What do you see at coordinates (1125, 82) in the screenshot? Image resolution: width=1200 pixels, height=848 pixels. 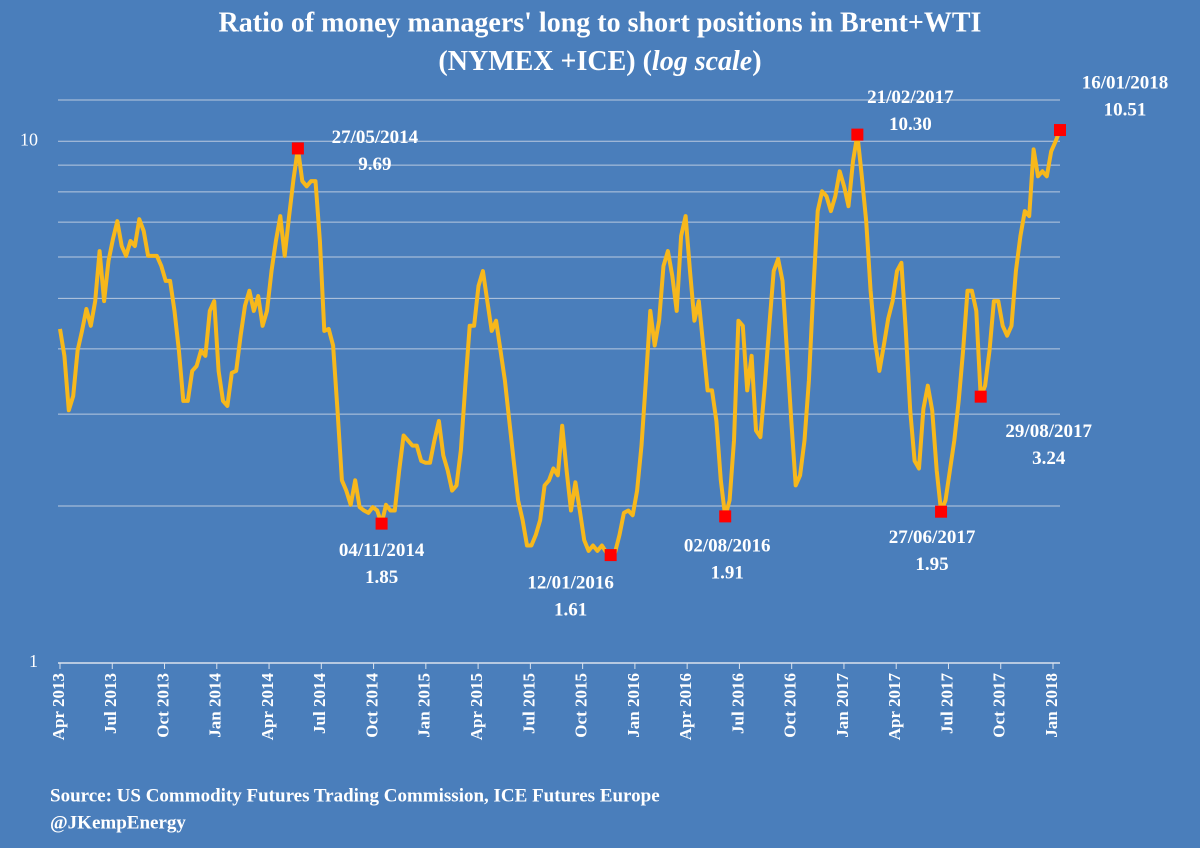 I see `annotation-date: 16/01/2018` at bounding box center [1125, 82].